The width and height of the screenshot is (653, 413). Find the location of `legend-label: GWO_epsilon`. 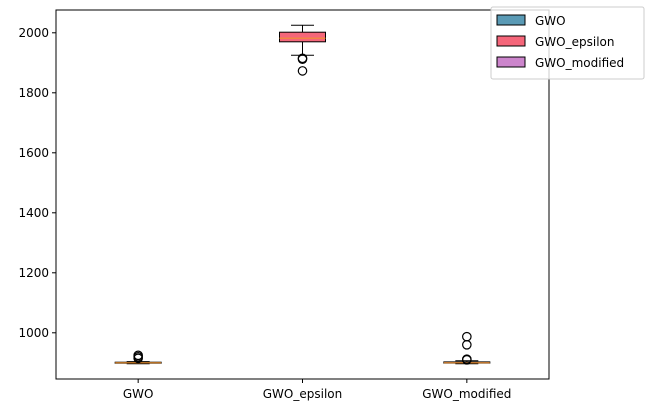

legend-label: GWO_epsilon is located at coordinates (574, 42).